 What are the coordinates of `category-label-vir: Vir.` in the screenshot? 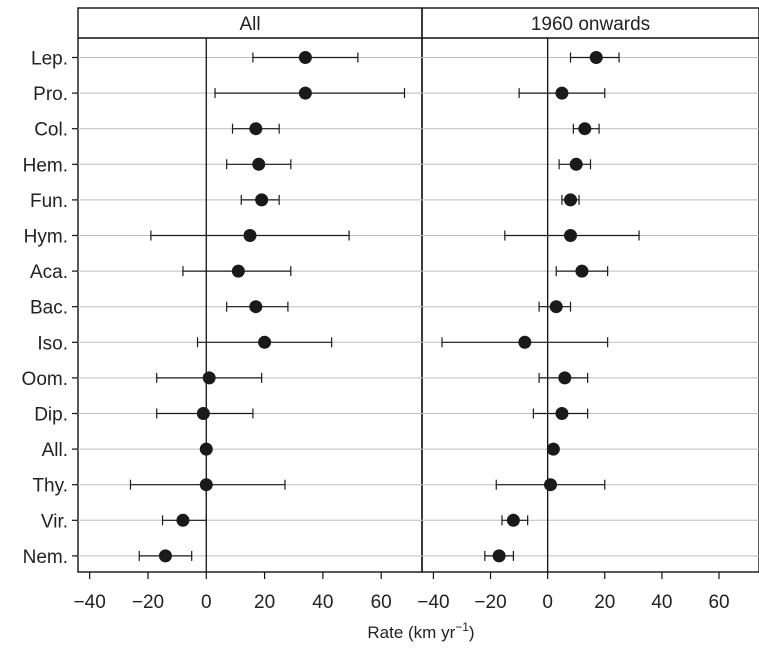 It's located at (54, 521).